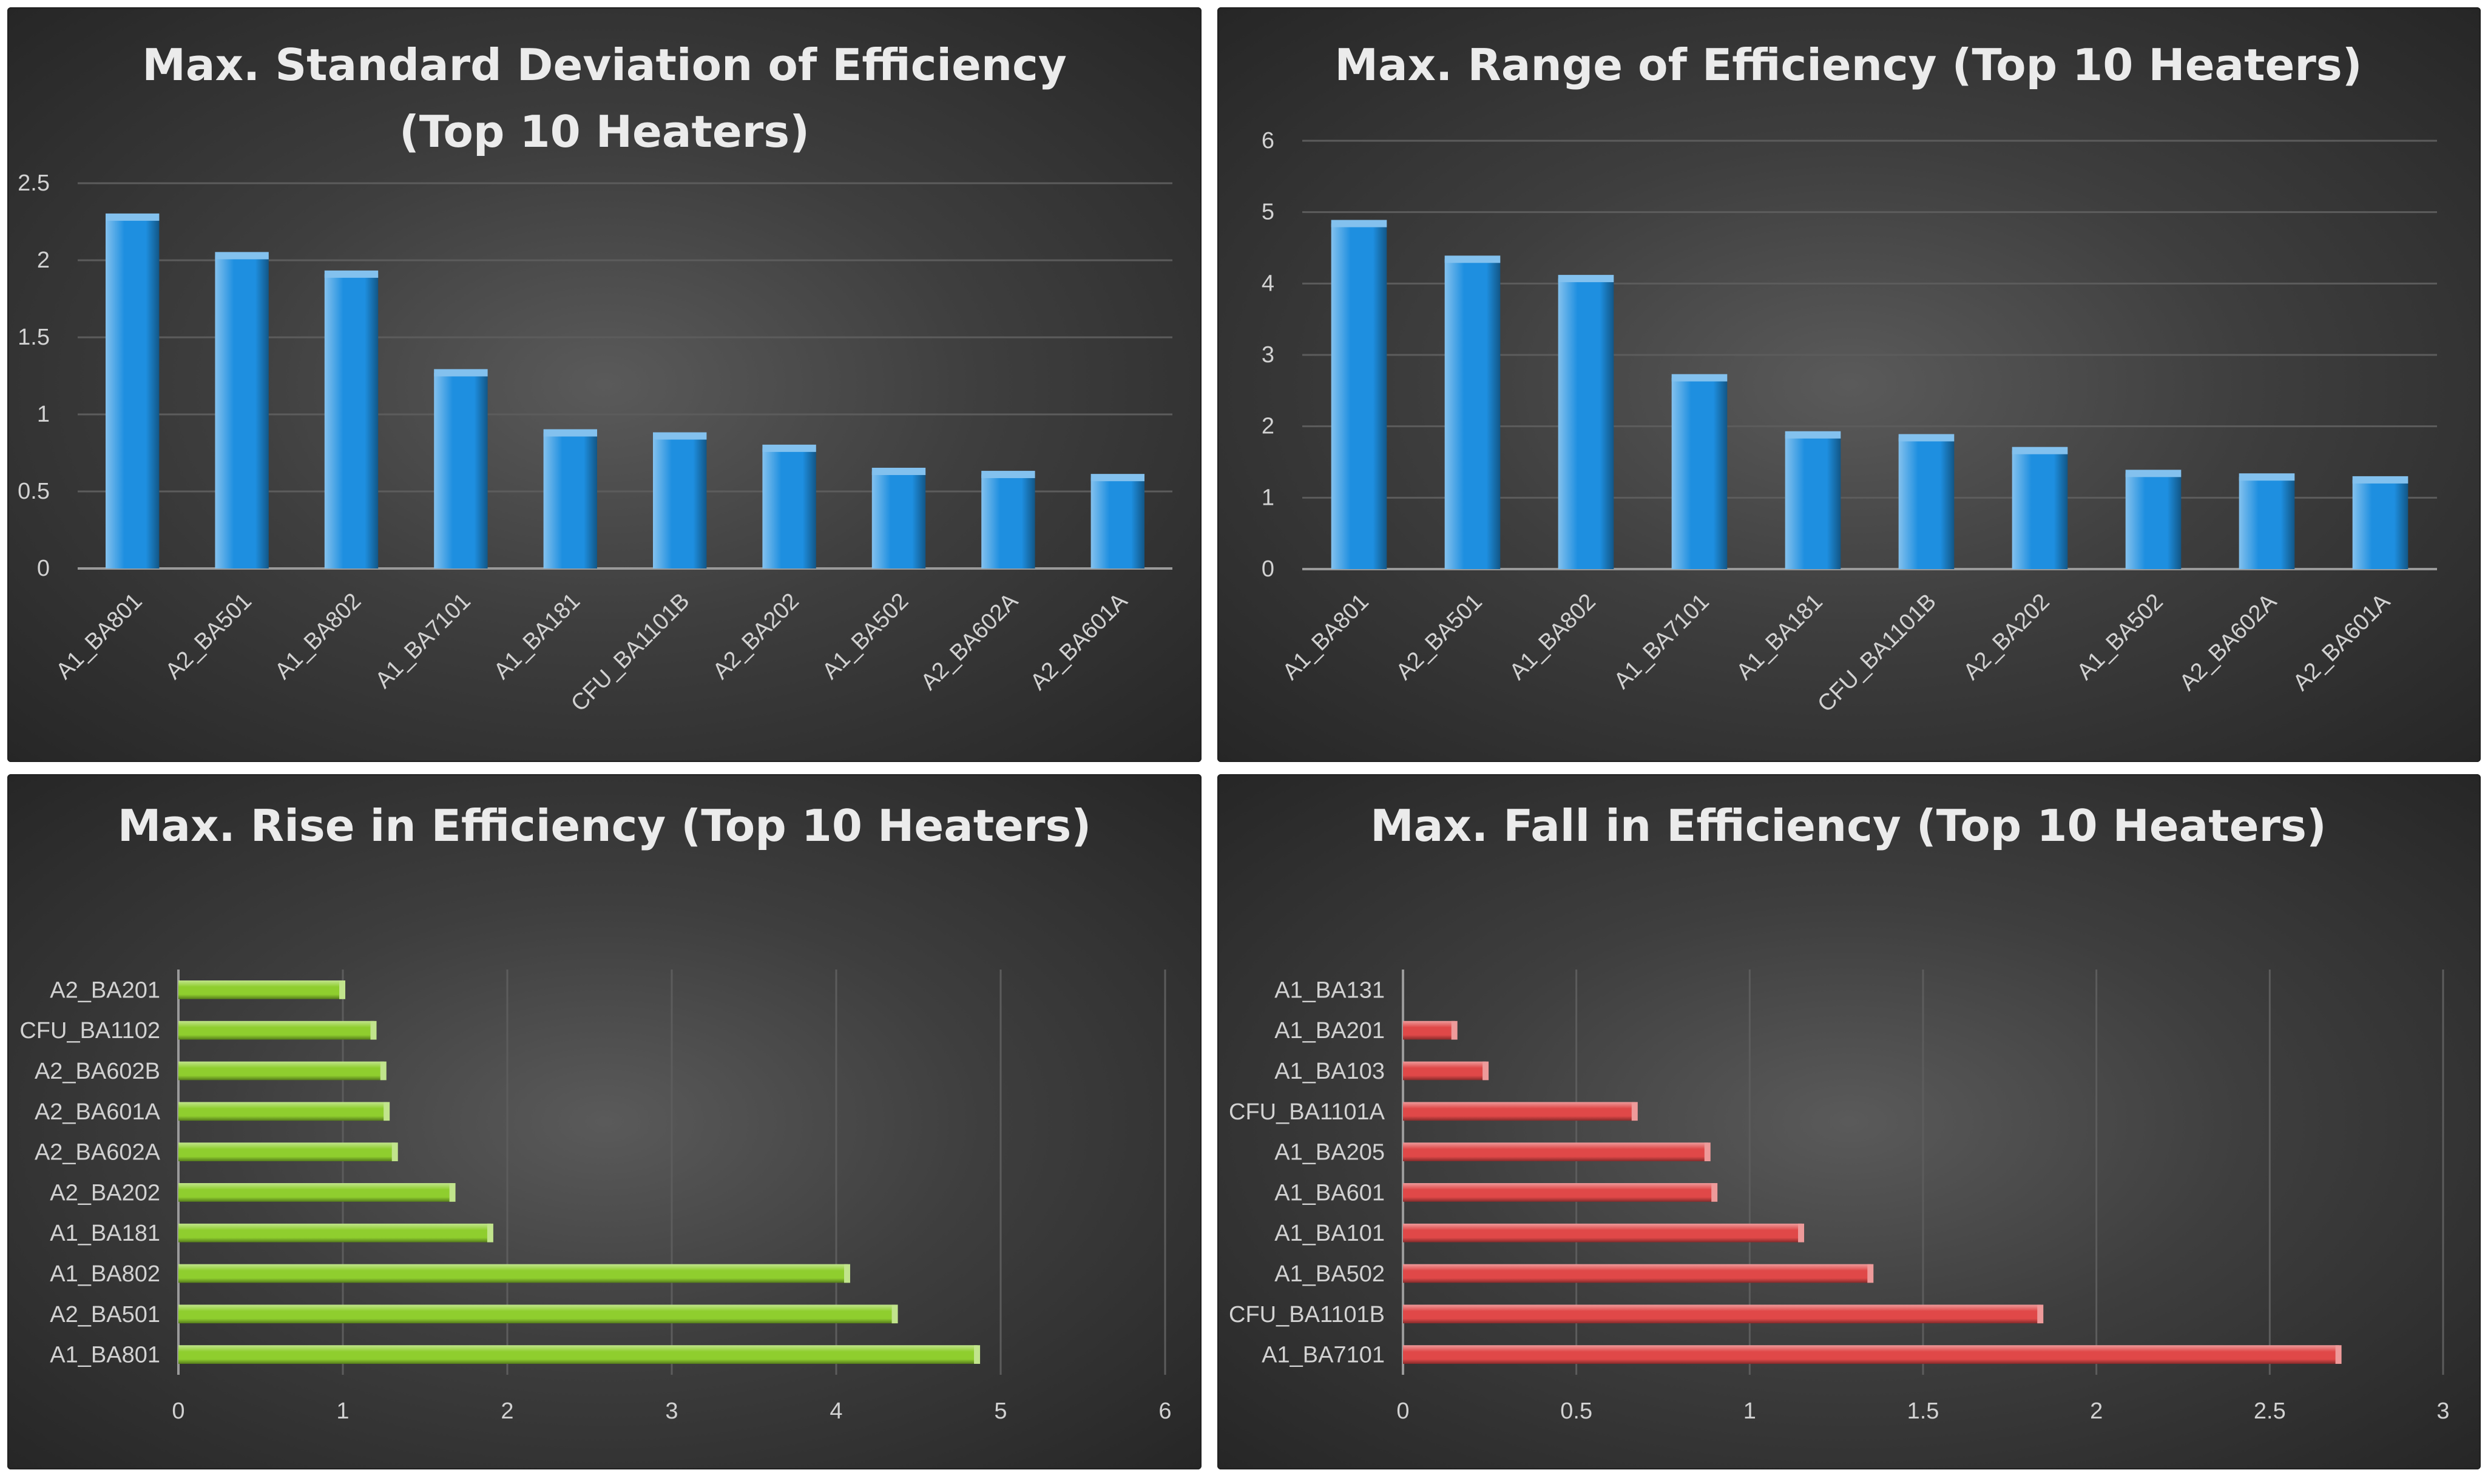 The height and width of the screenshot is (1484, 2488). What do you see at coordinates (604, 131) in the screenshot?
I see `chart-title-line: (Top 10 Heaters)` at bounding box center [604, 131].